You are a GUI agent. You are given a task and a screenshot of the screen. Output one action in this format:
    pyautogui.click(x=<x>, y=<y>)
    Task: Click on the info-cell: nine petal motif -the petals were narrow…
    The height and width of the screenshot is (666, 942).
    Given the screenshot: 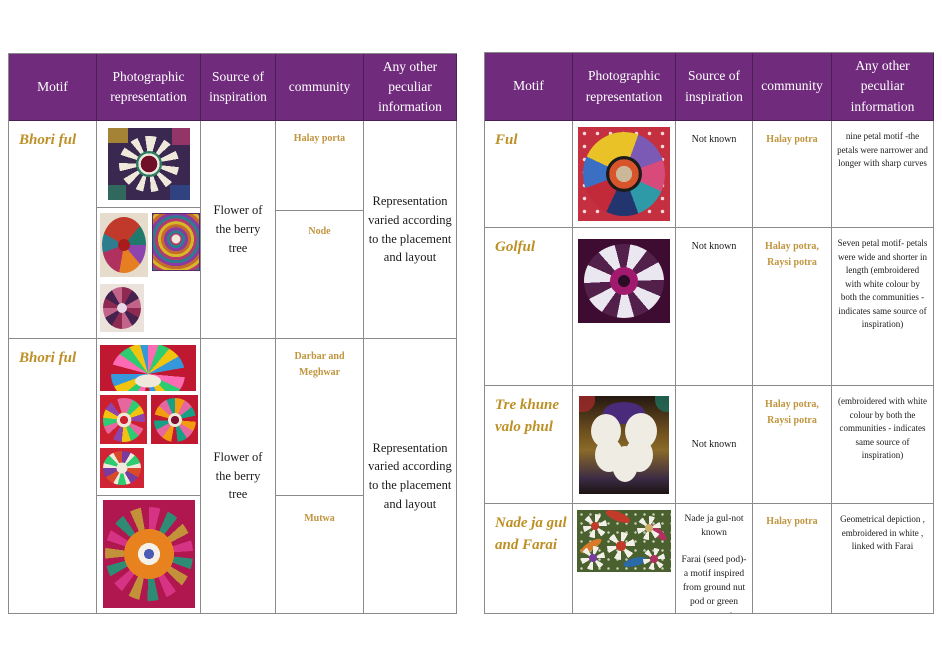 What is the action you would take?
    pyautogui.click(x=883, y=174)
    